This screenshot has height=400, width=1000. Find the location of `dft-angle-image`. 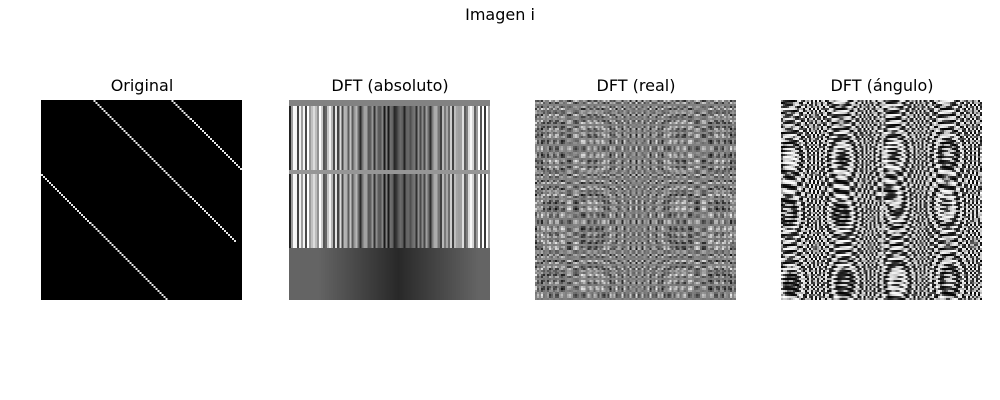

dft-angle-image is located at coordinates (881, 200).